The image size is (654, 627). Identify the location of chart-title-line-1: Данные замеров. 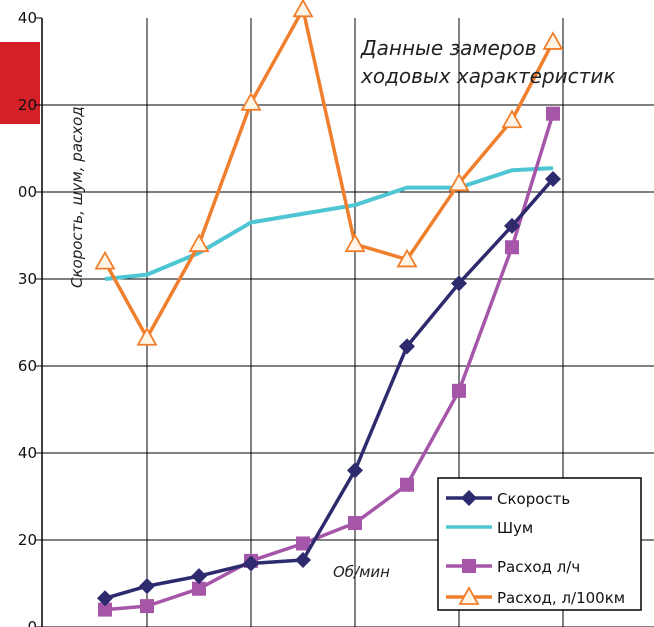
(448, 48).